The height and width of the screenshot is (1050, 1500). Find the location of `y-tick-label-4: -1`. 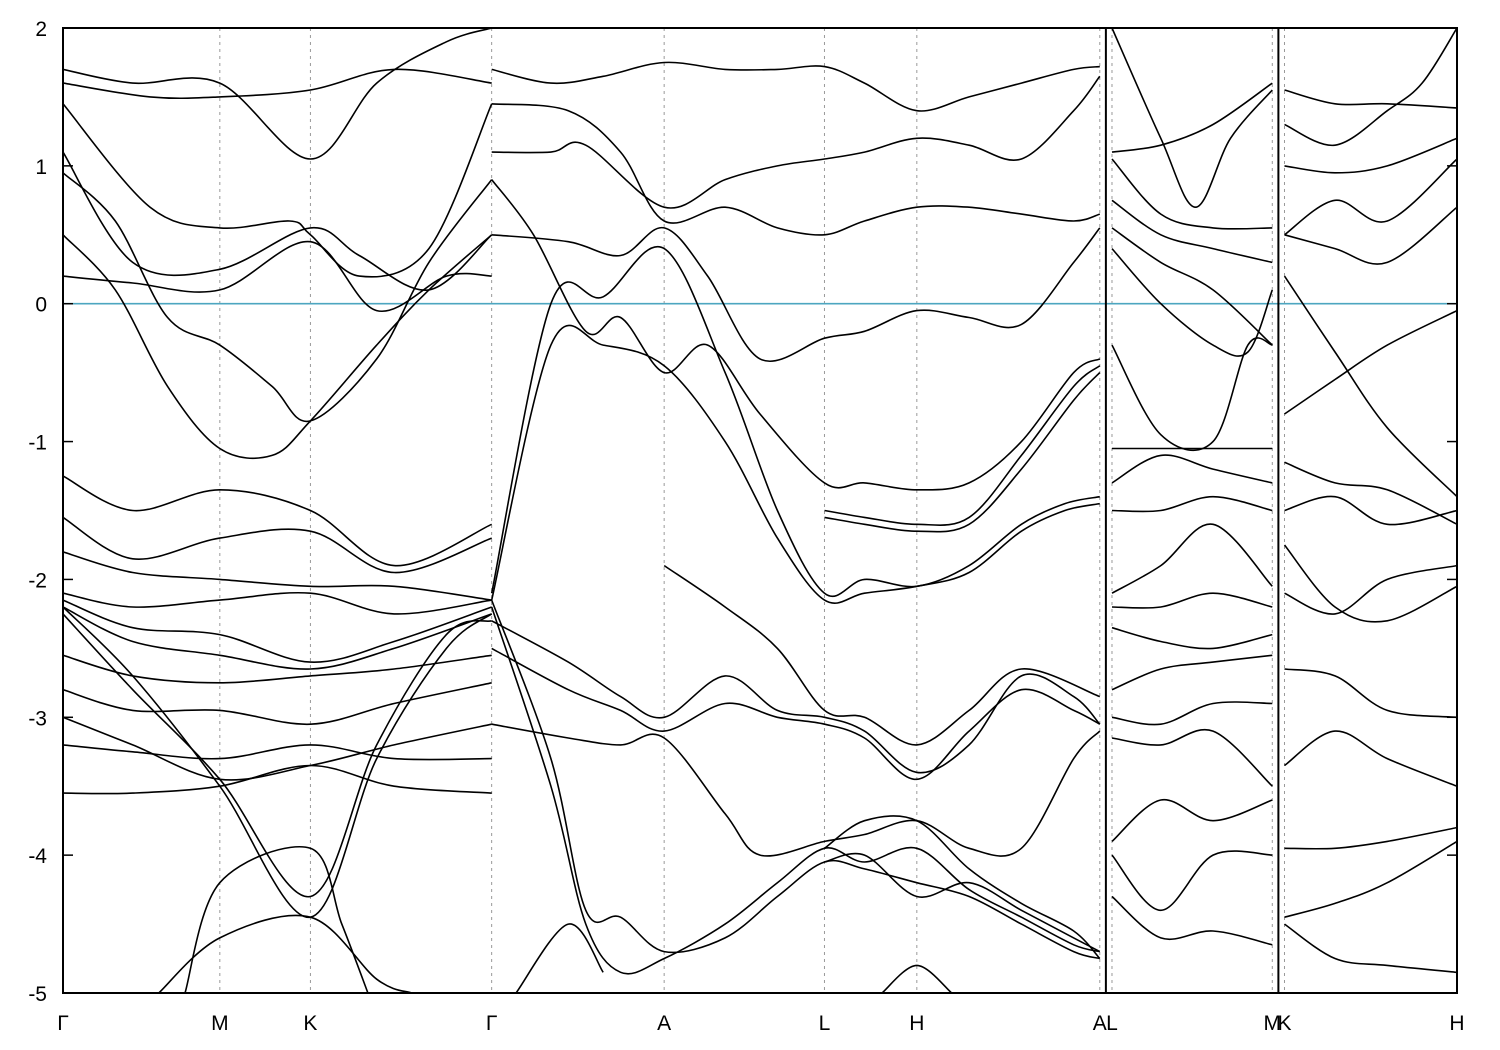

y-tick-label-4: -1 is located at coordinates (37, 443).